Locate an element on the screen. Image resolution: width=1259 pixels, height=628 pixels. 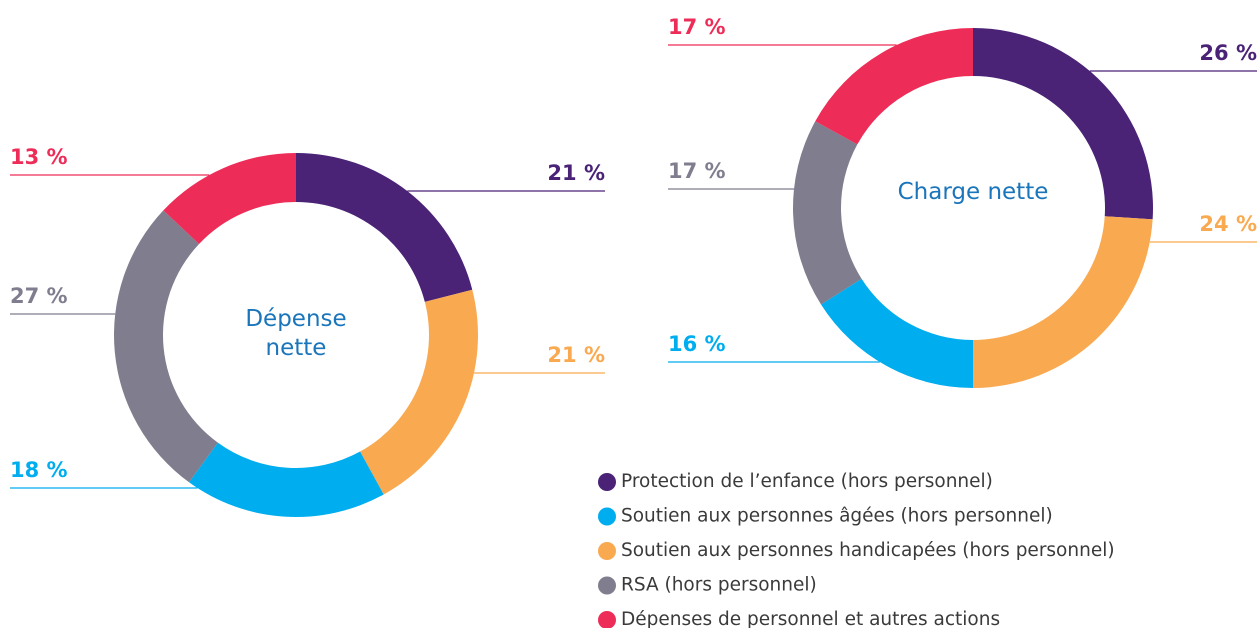
value-label: 27 % is located at coordinates (39, 296).